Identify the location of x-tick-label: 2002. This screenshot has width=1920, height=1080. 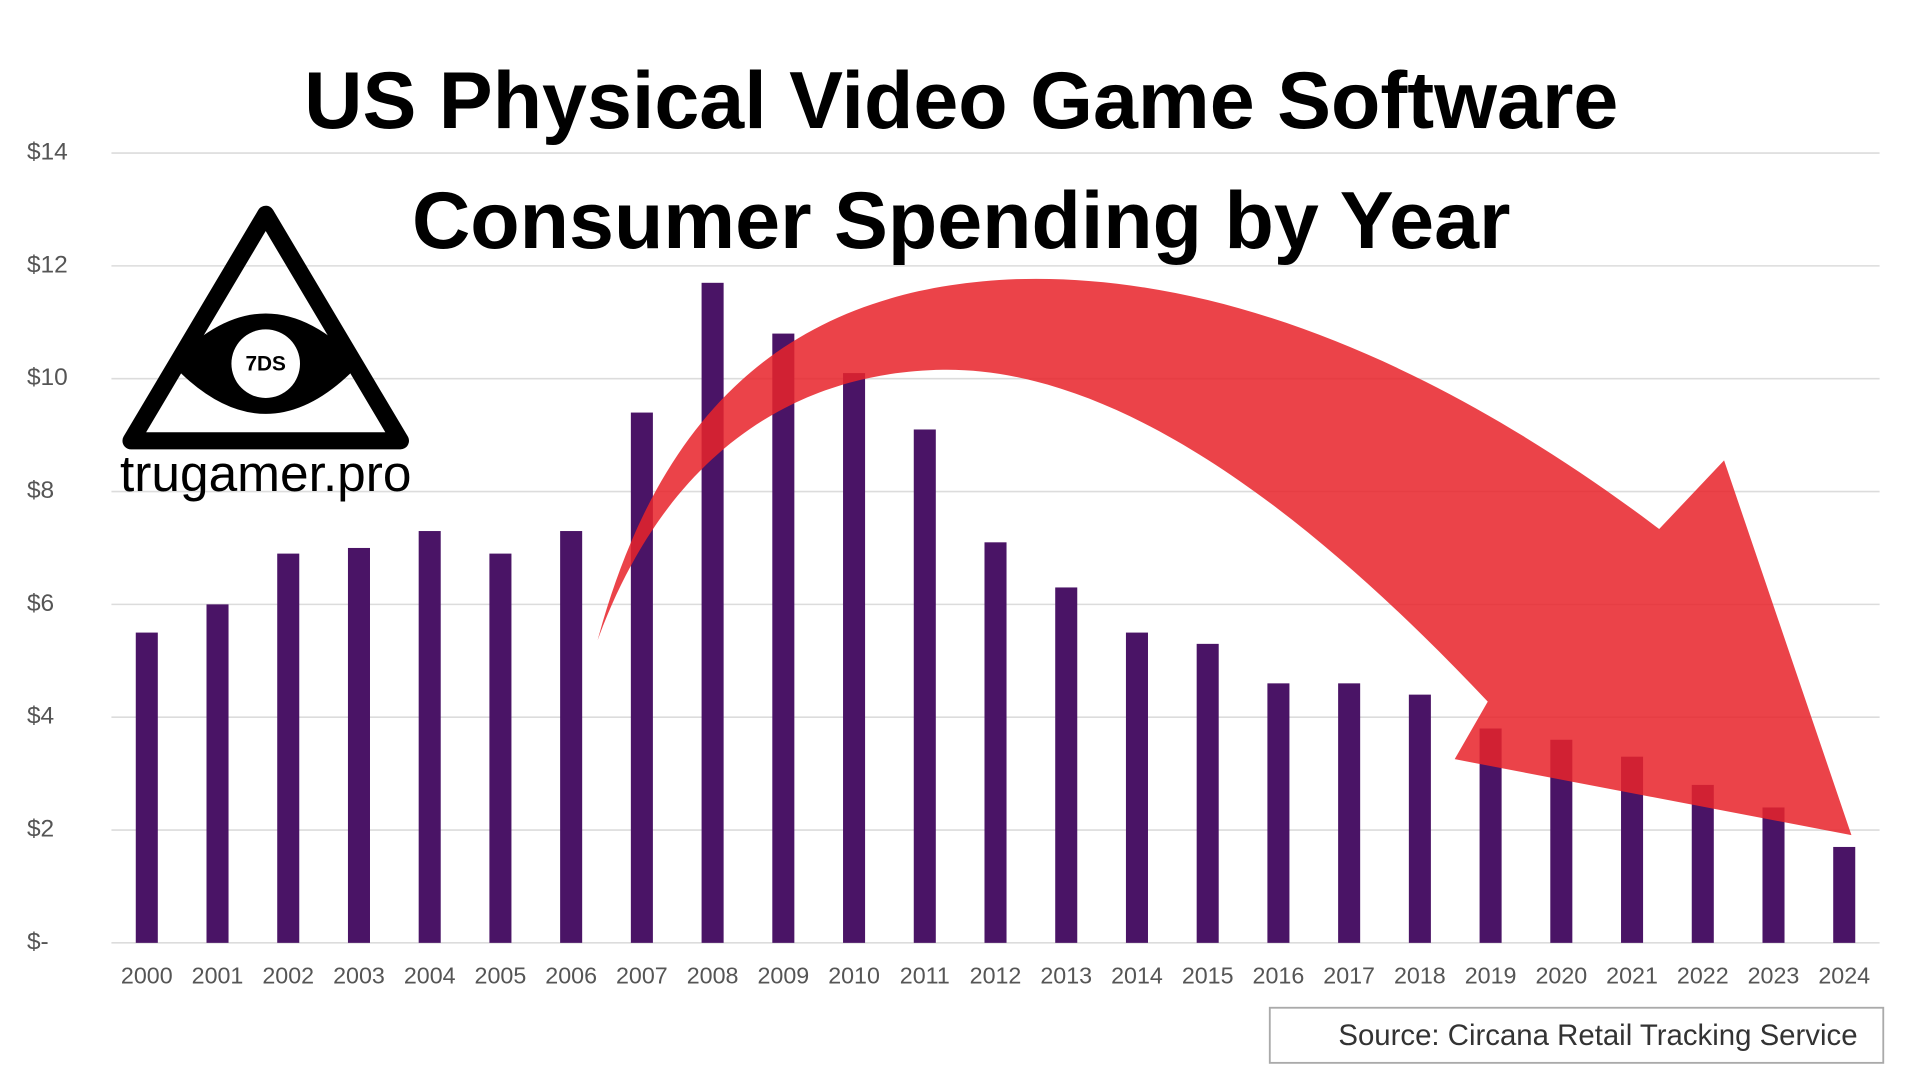
(288, 975).